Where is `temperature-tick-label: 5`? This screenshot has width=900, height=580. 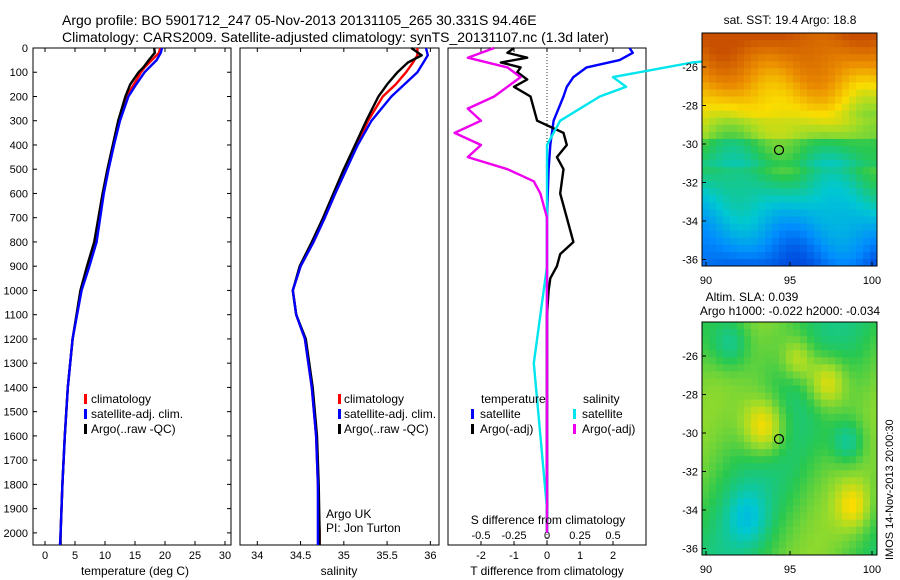
temperature-tick-label: 5 is located at coordinates (75, 556).